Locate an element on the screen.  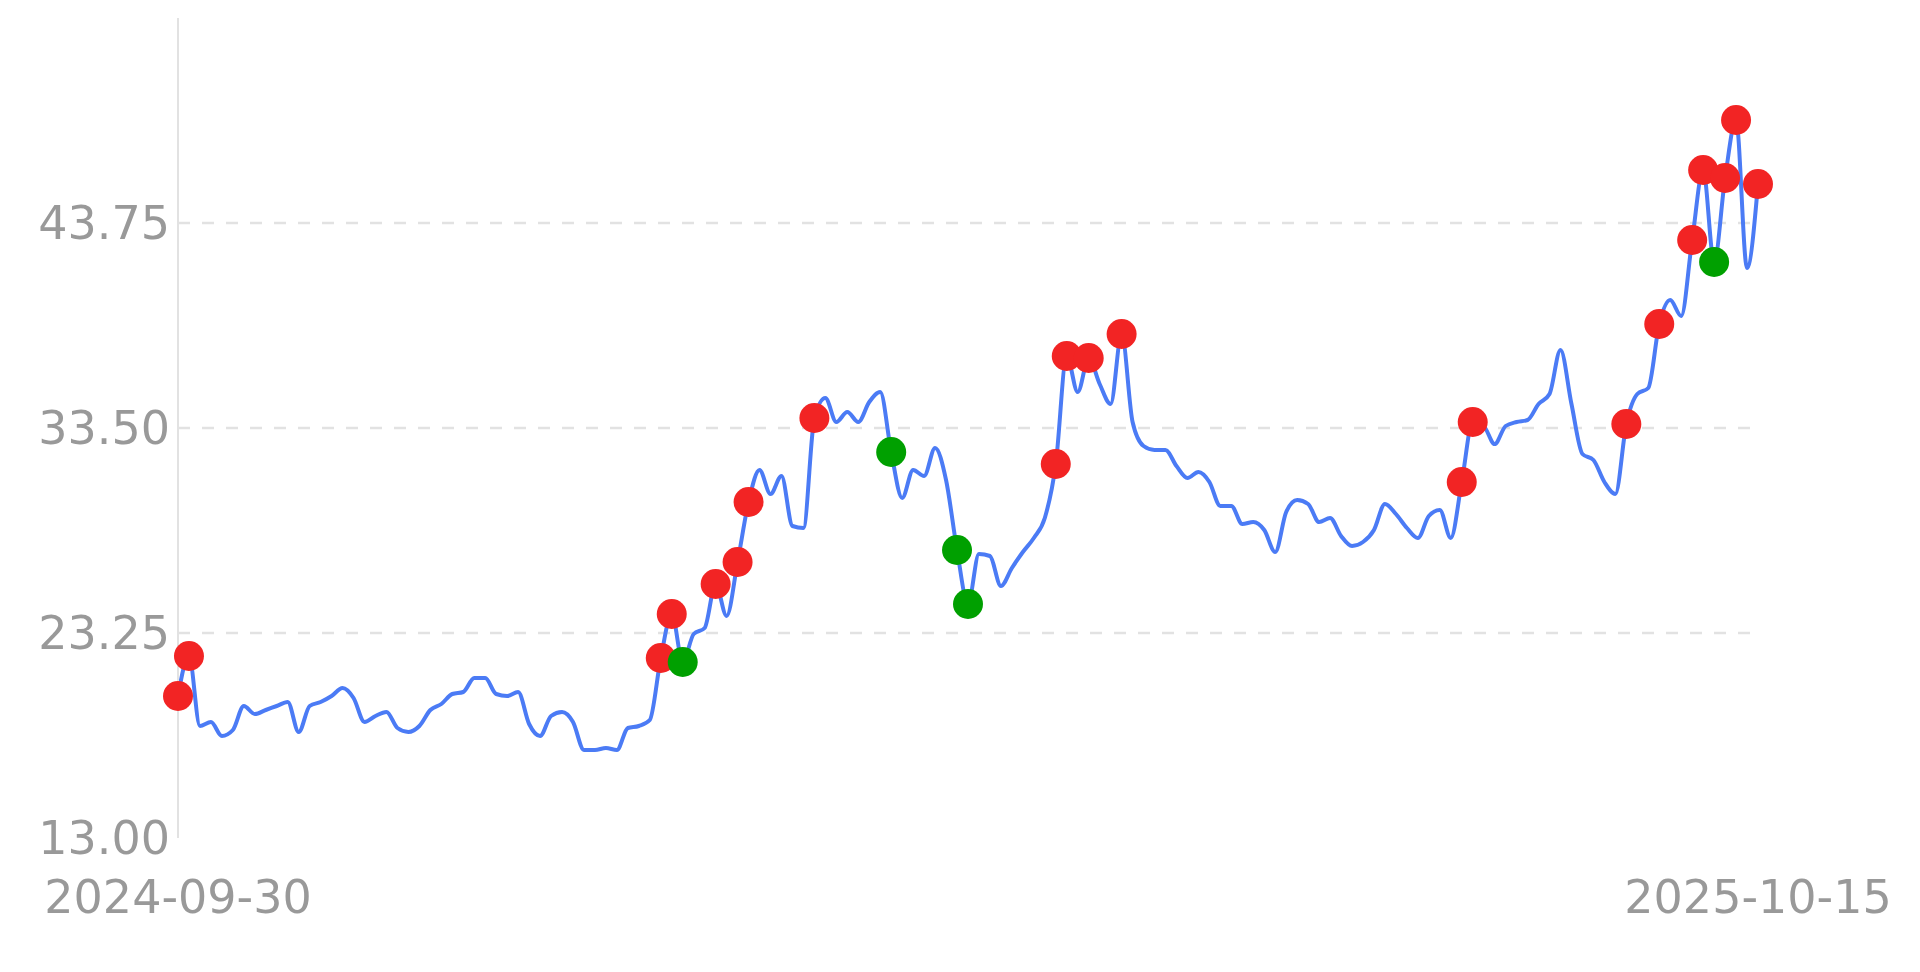
x-tick-label: 2024-09-30 is located at coordinates (178, 896).